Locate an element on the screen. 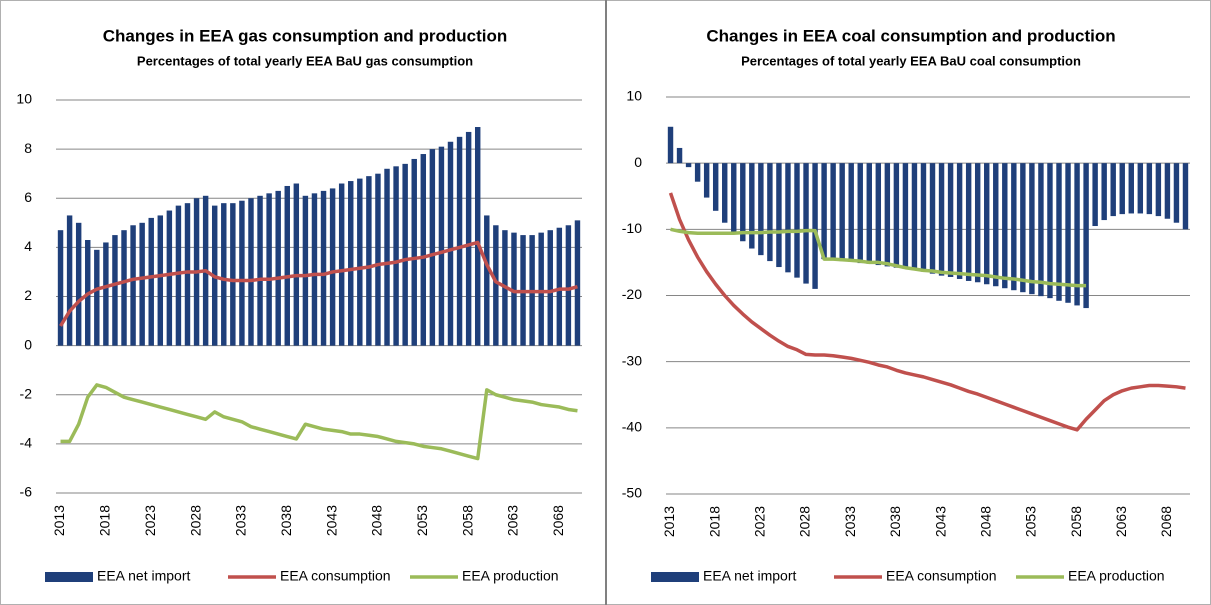 The height and width of the screenshot is (605, 1211). x-tick-label: 2038 is located at coordinates (895, 521).